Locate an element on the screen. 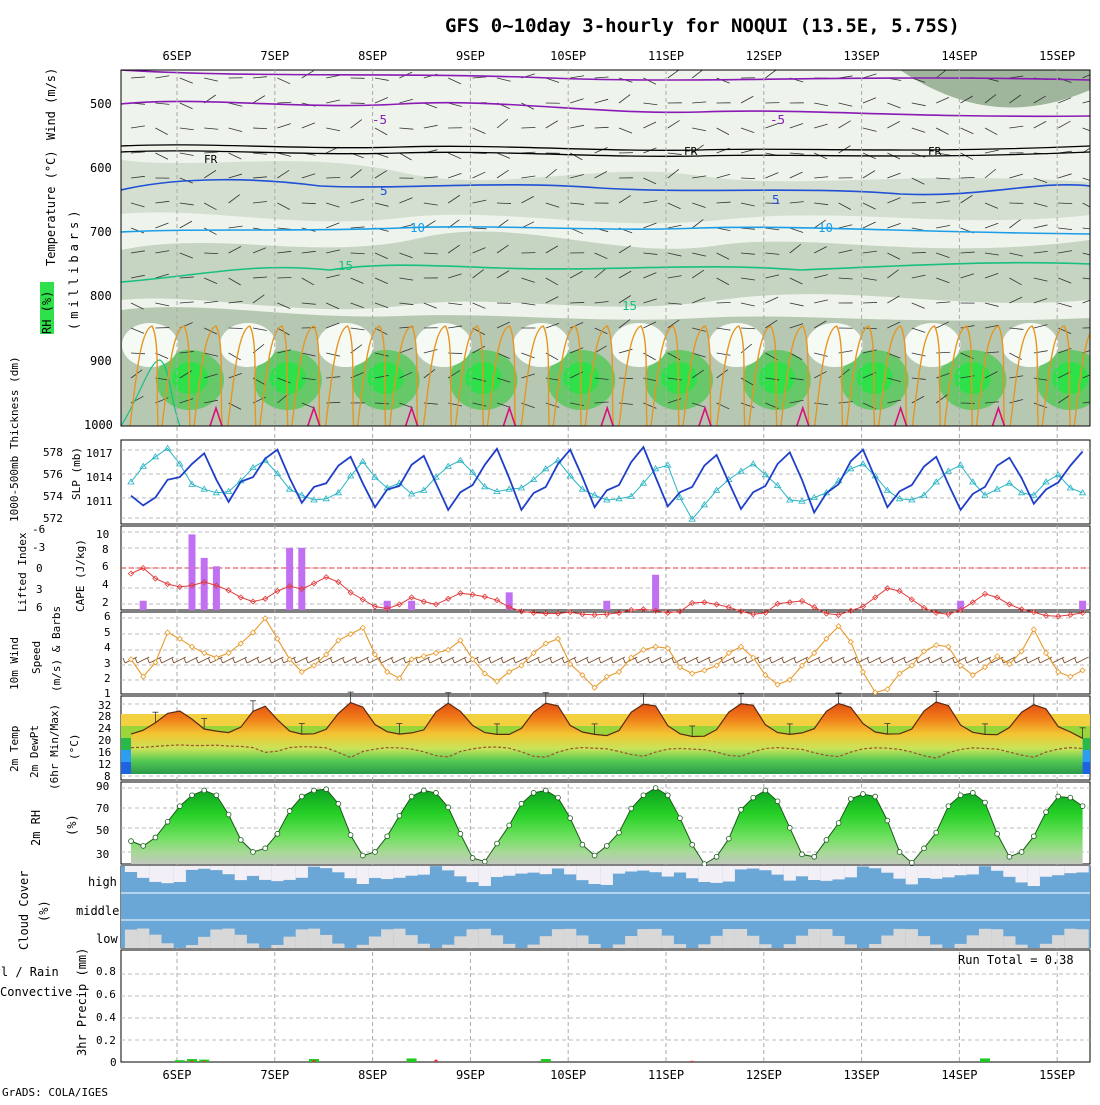 The image size is (1100, 1105). li-tick-6: 6 is located at coordinates (39, 607).